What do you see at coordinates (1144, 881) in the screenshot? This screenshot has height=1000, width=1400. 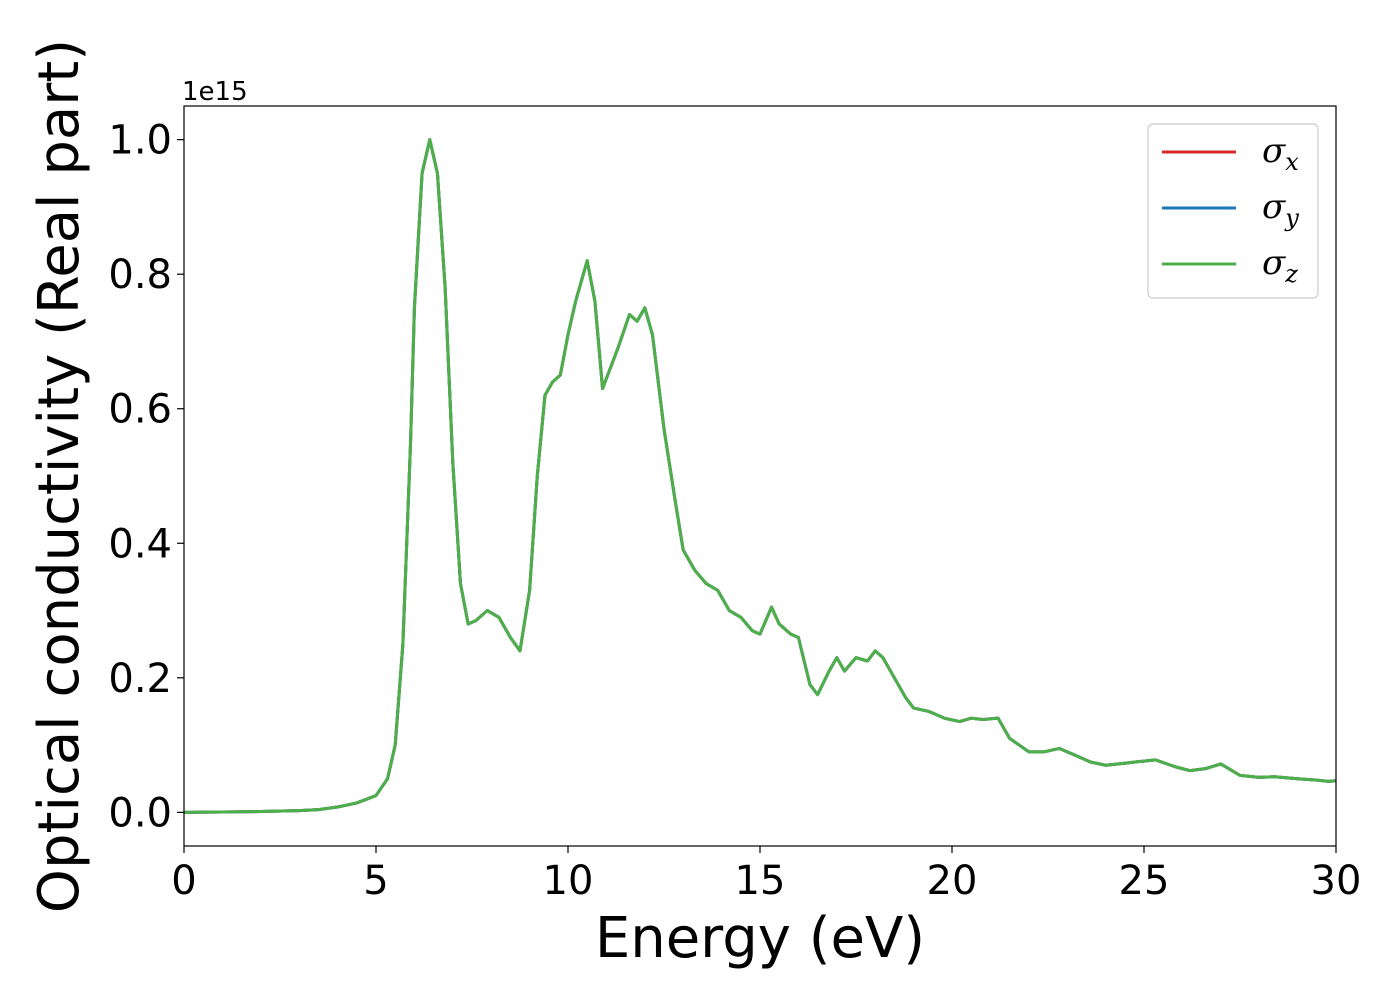 I see `x-tick-label: 25` at bounding box center [1144, 881].